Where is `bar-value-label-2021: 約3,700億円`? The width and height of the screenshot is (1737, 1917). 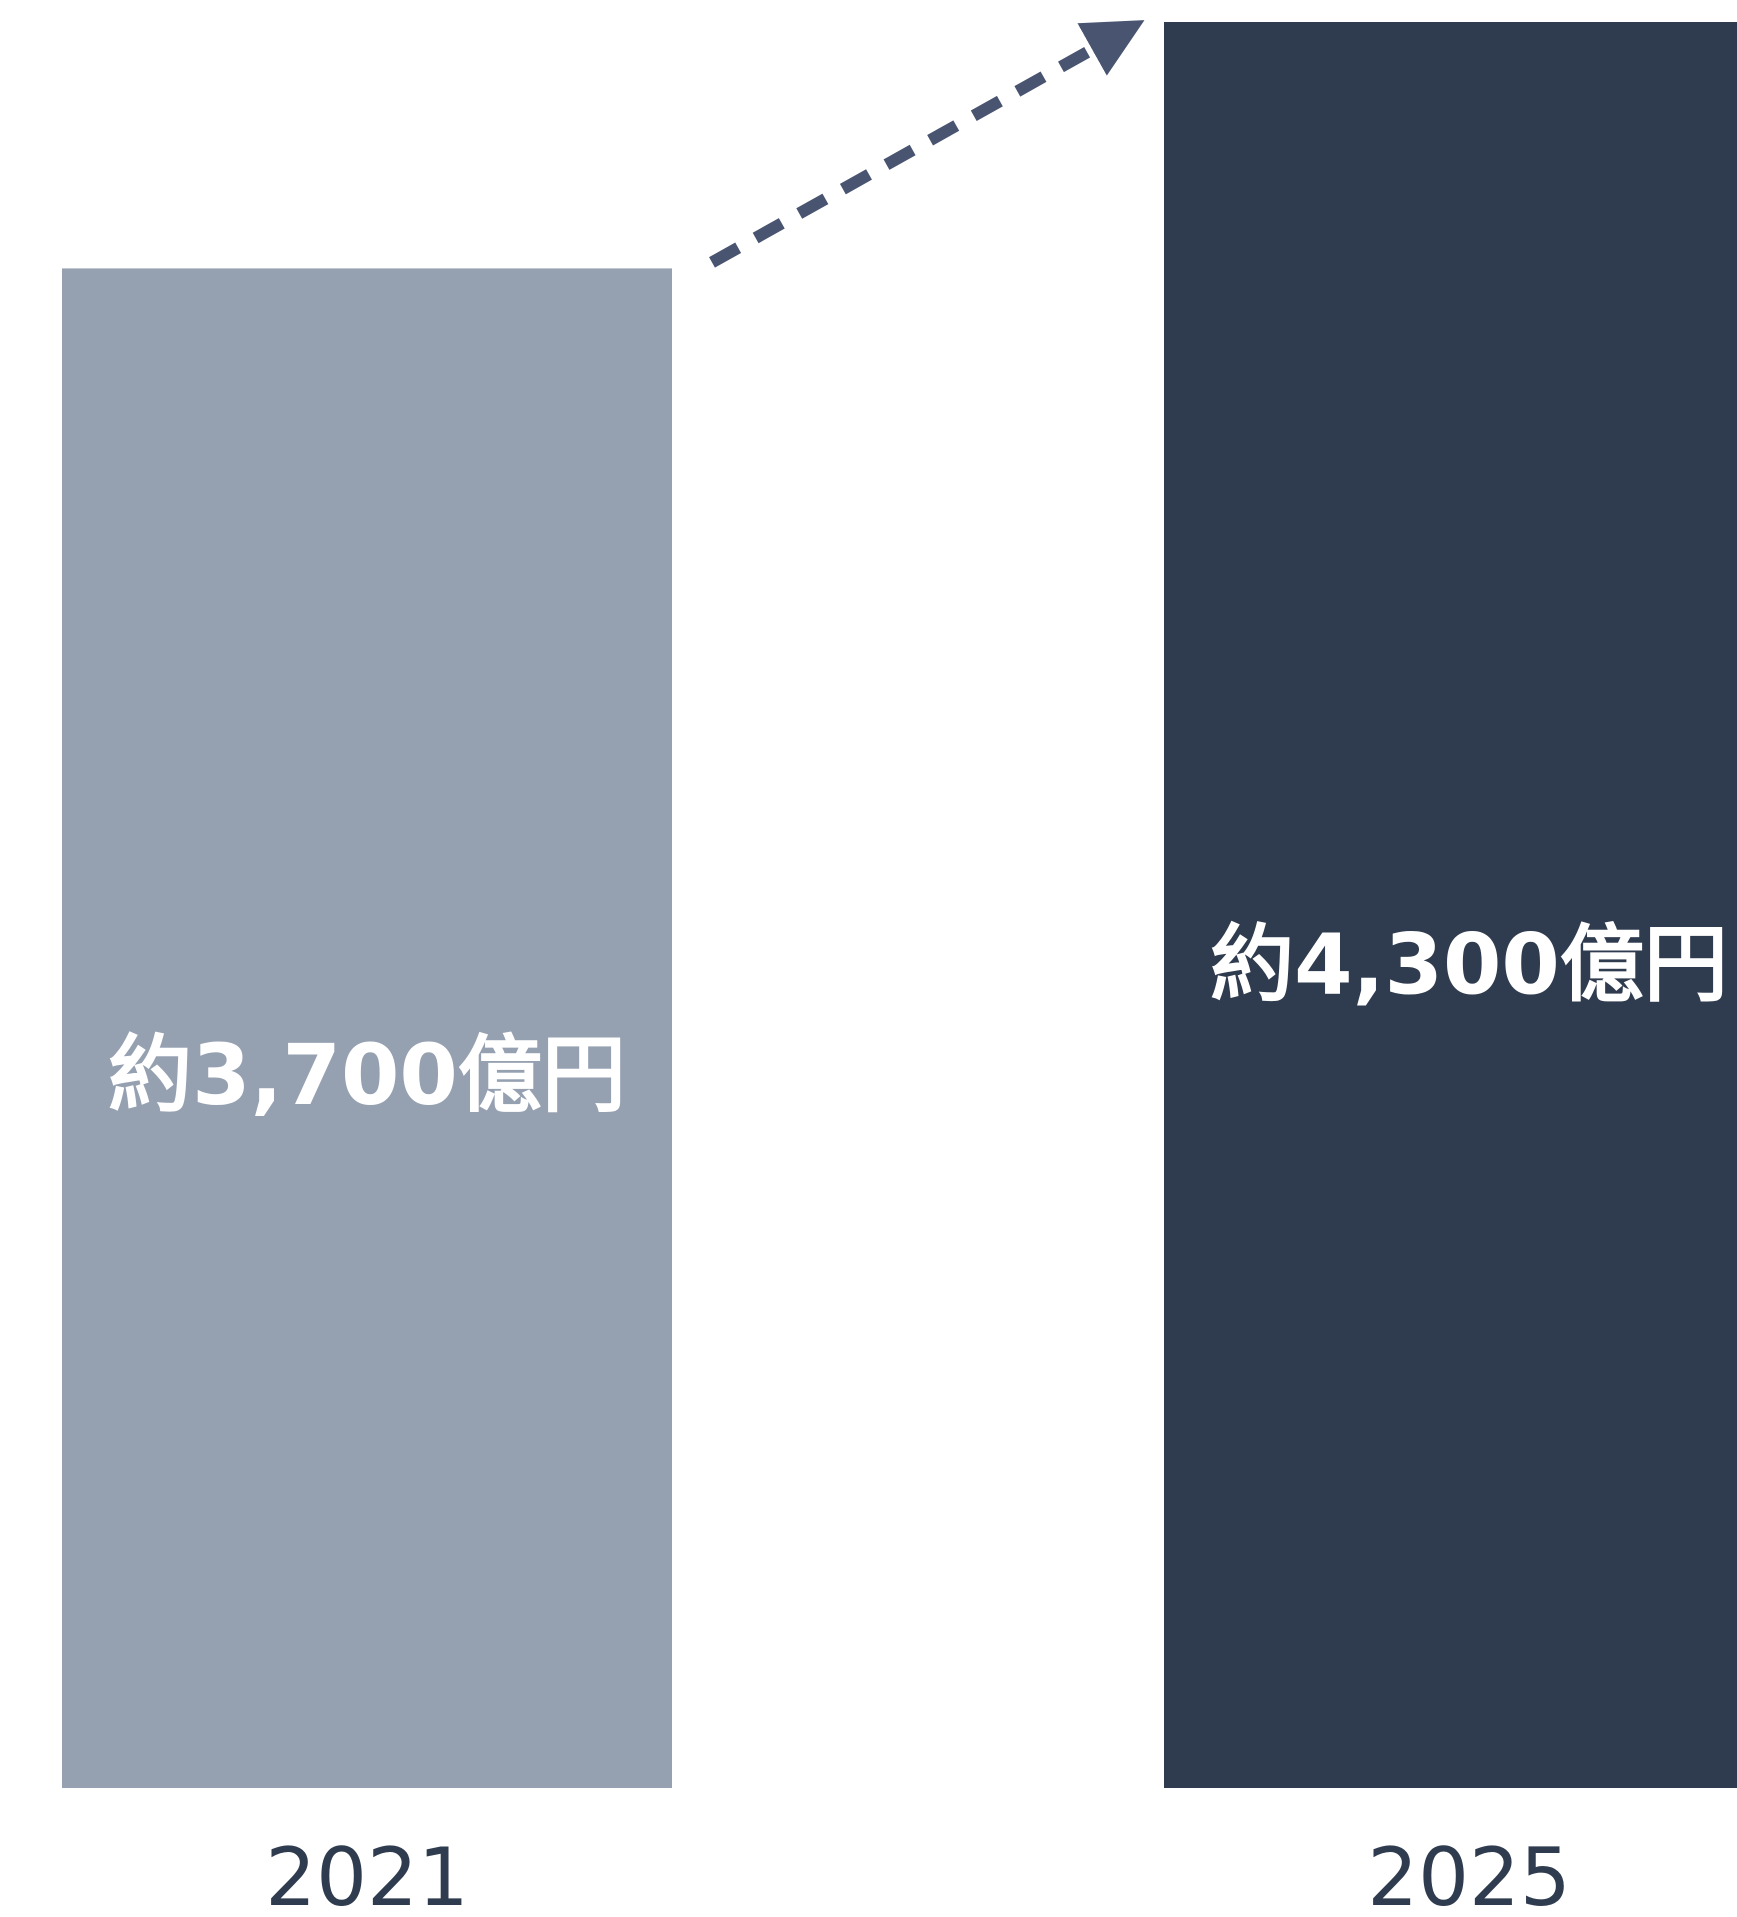
bar-value-label-2021: 約3,700億円 is located at coordinates (367, 1075).